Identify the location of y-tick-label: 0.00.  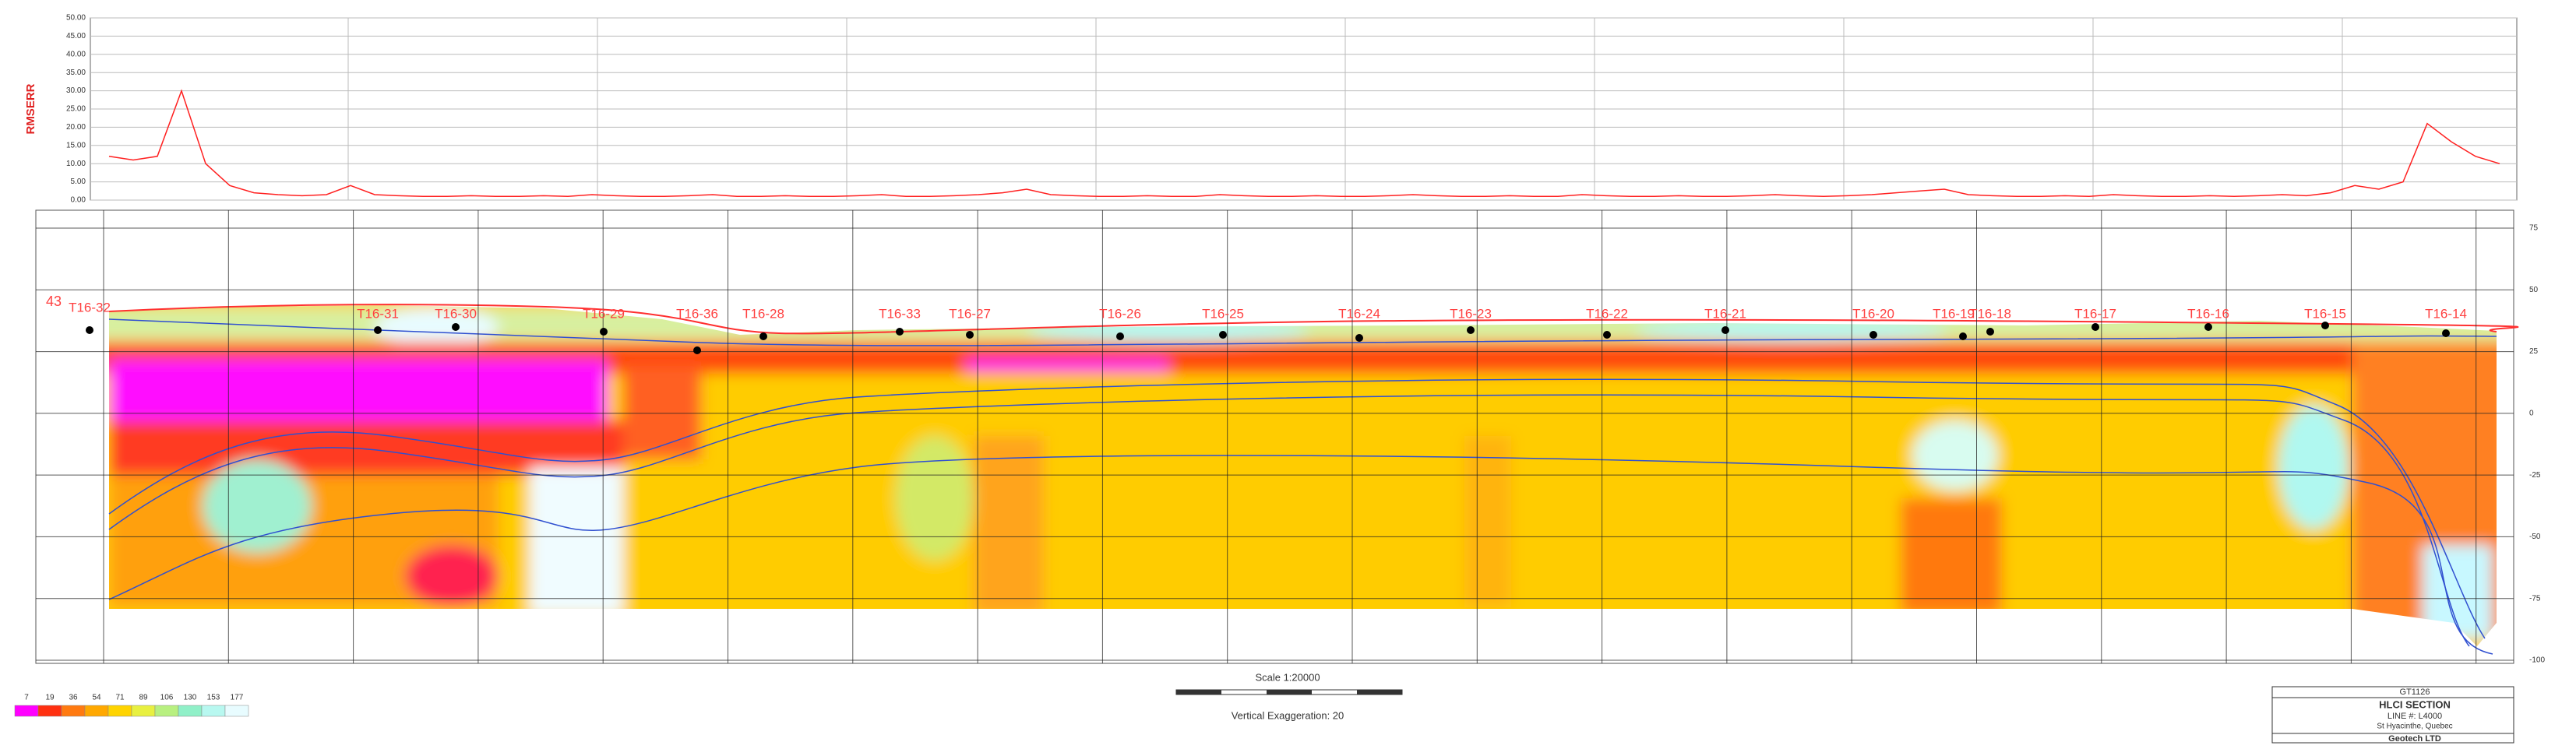
(78, 200).